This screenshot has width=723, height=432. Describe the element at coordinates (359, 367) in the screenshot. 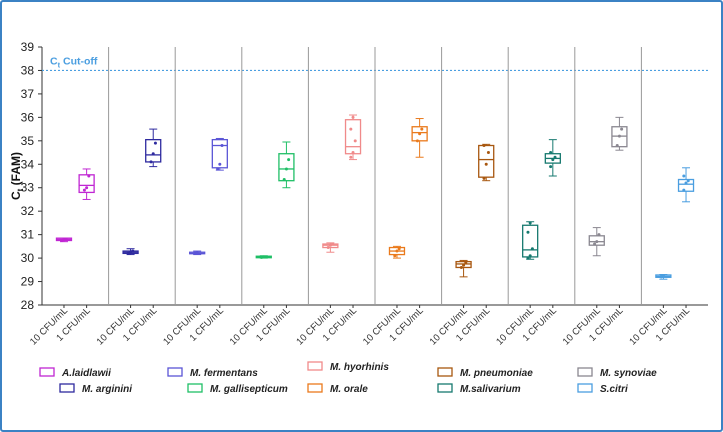

I see `legend-label: M. hyorhinis` at that location.